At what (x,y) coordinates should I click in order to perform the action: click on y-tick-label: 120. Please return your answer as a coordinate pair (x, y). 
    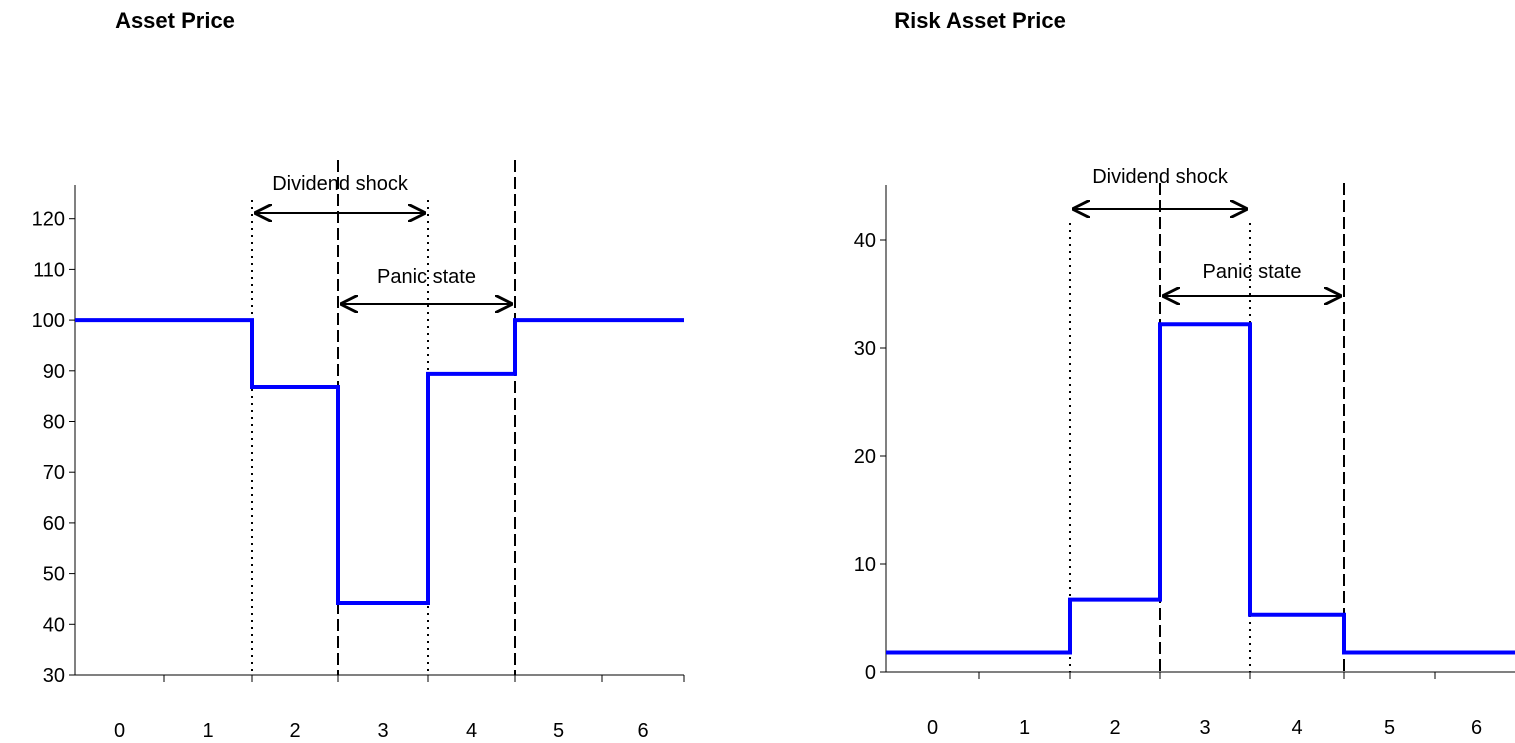
    Looking at the image, I should click on (48, 220).